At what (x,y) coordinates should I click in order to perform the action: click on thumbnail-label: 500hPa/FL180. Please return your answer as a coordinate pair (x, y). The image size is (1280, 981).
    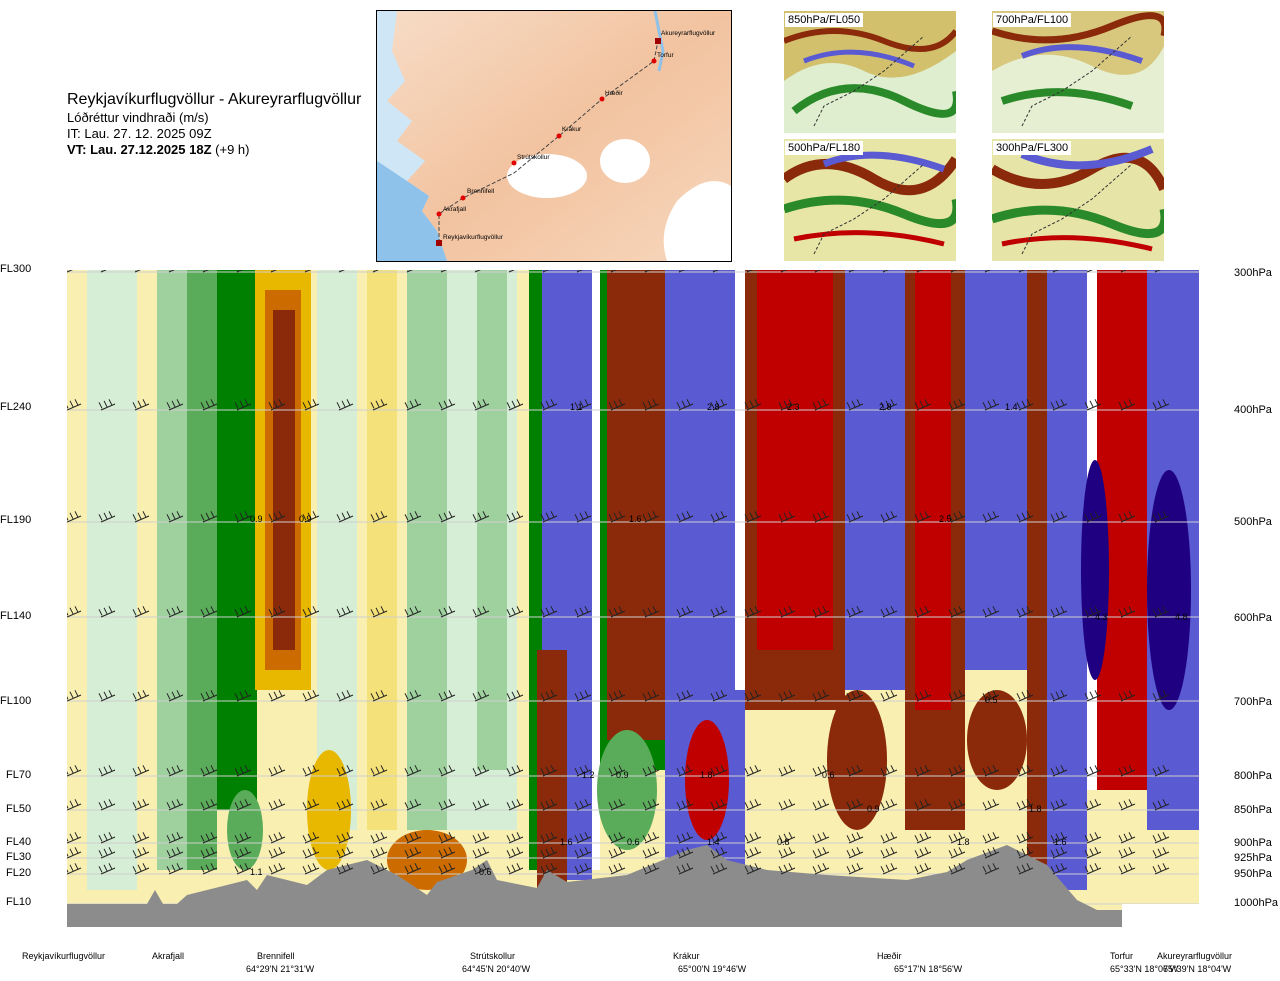
    Looking at the image, I should click on (824, 148).